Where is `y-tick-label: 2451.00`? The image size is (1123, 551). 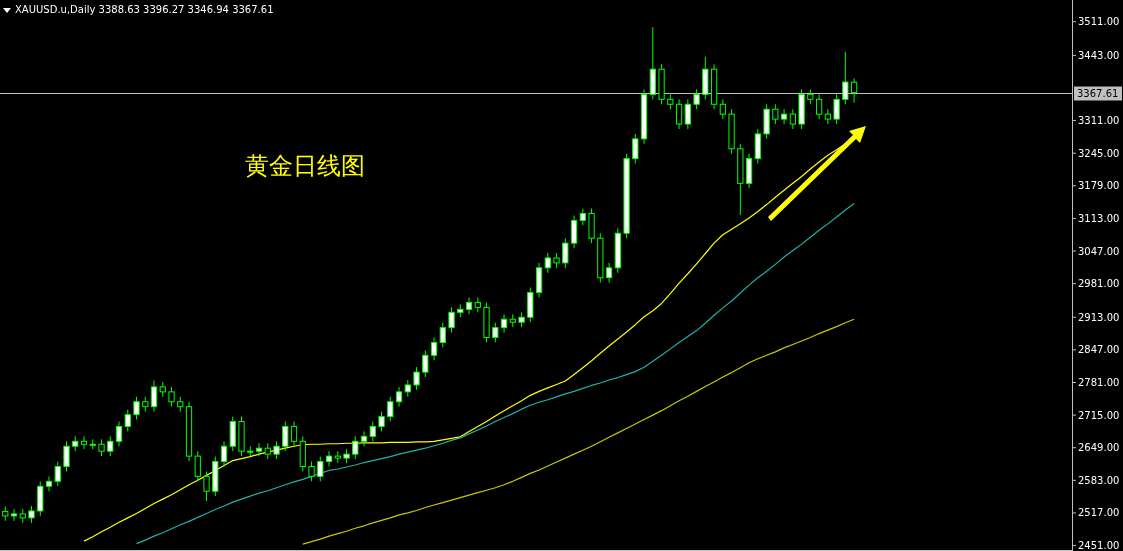
y-tick-label: 2451.00 is located at coordinates (1099, 545).